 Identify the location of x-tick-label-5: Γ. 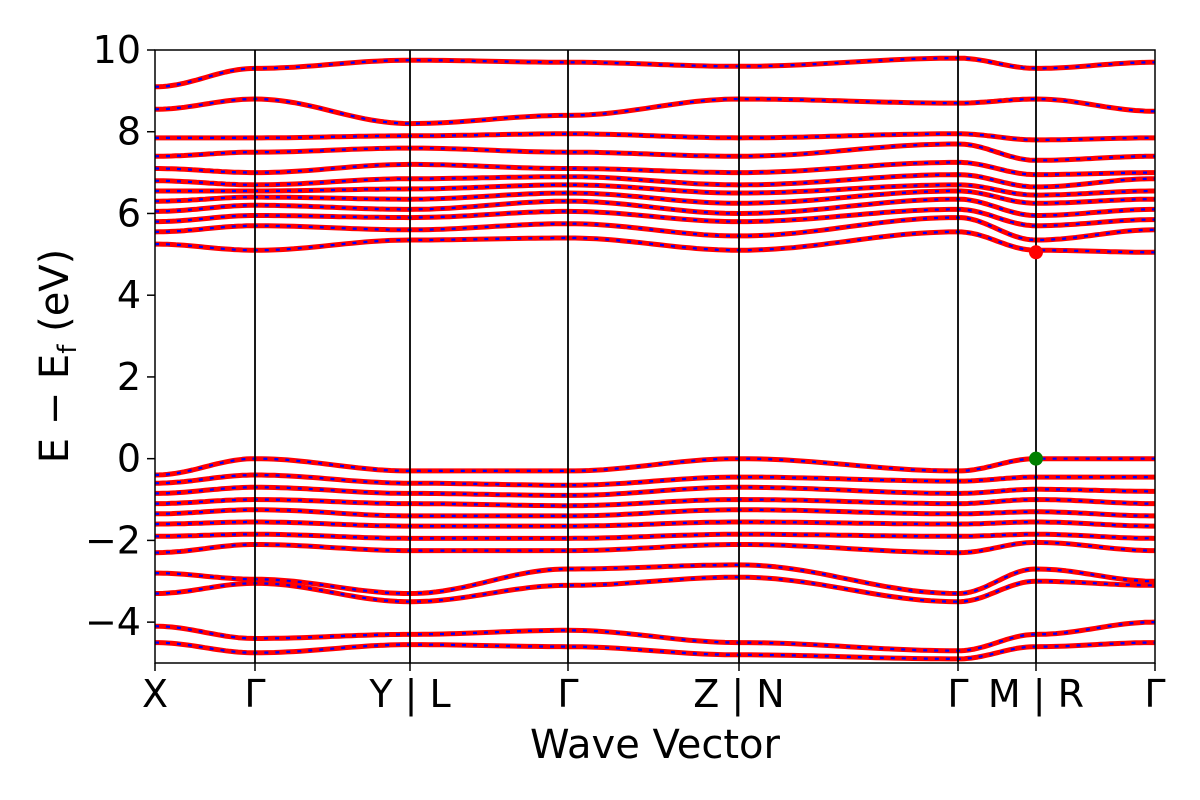
(957, 694).